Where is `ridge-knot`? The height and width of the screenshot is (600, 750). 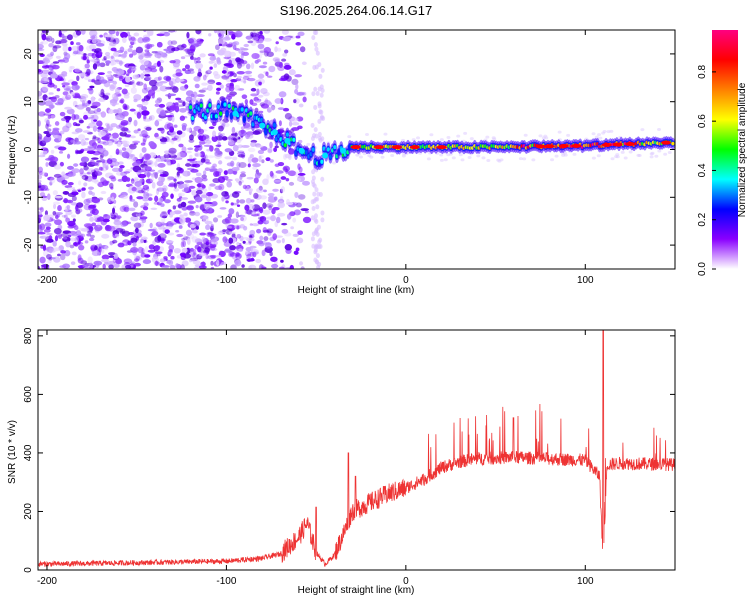
ridge-knot is located at coordinates (262, 125).